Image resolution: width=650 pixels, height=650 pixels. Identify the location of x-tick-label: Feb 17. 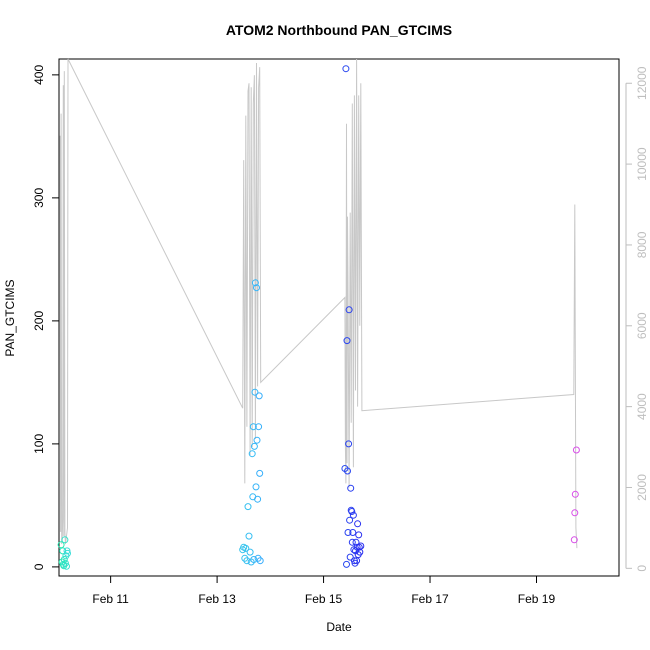
(430, 599).